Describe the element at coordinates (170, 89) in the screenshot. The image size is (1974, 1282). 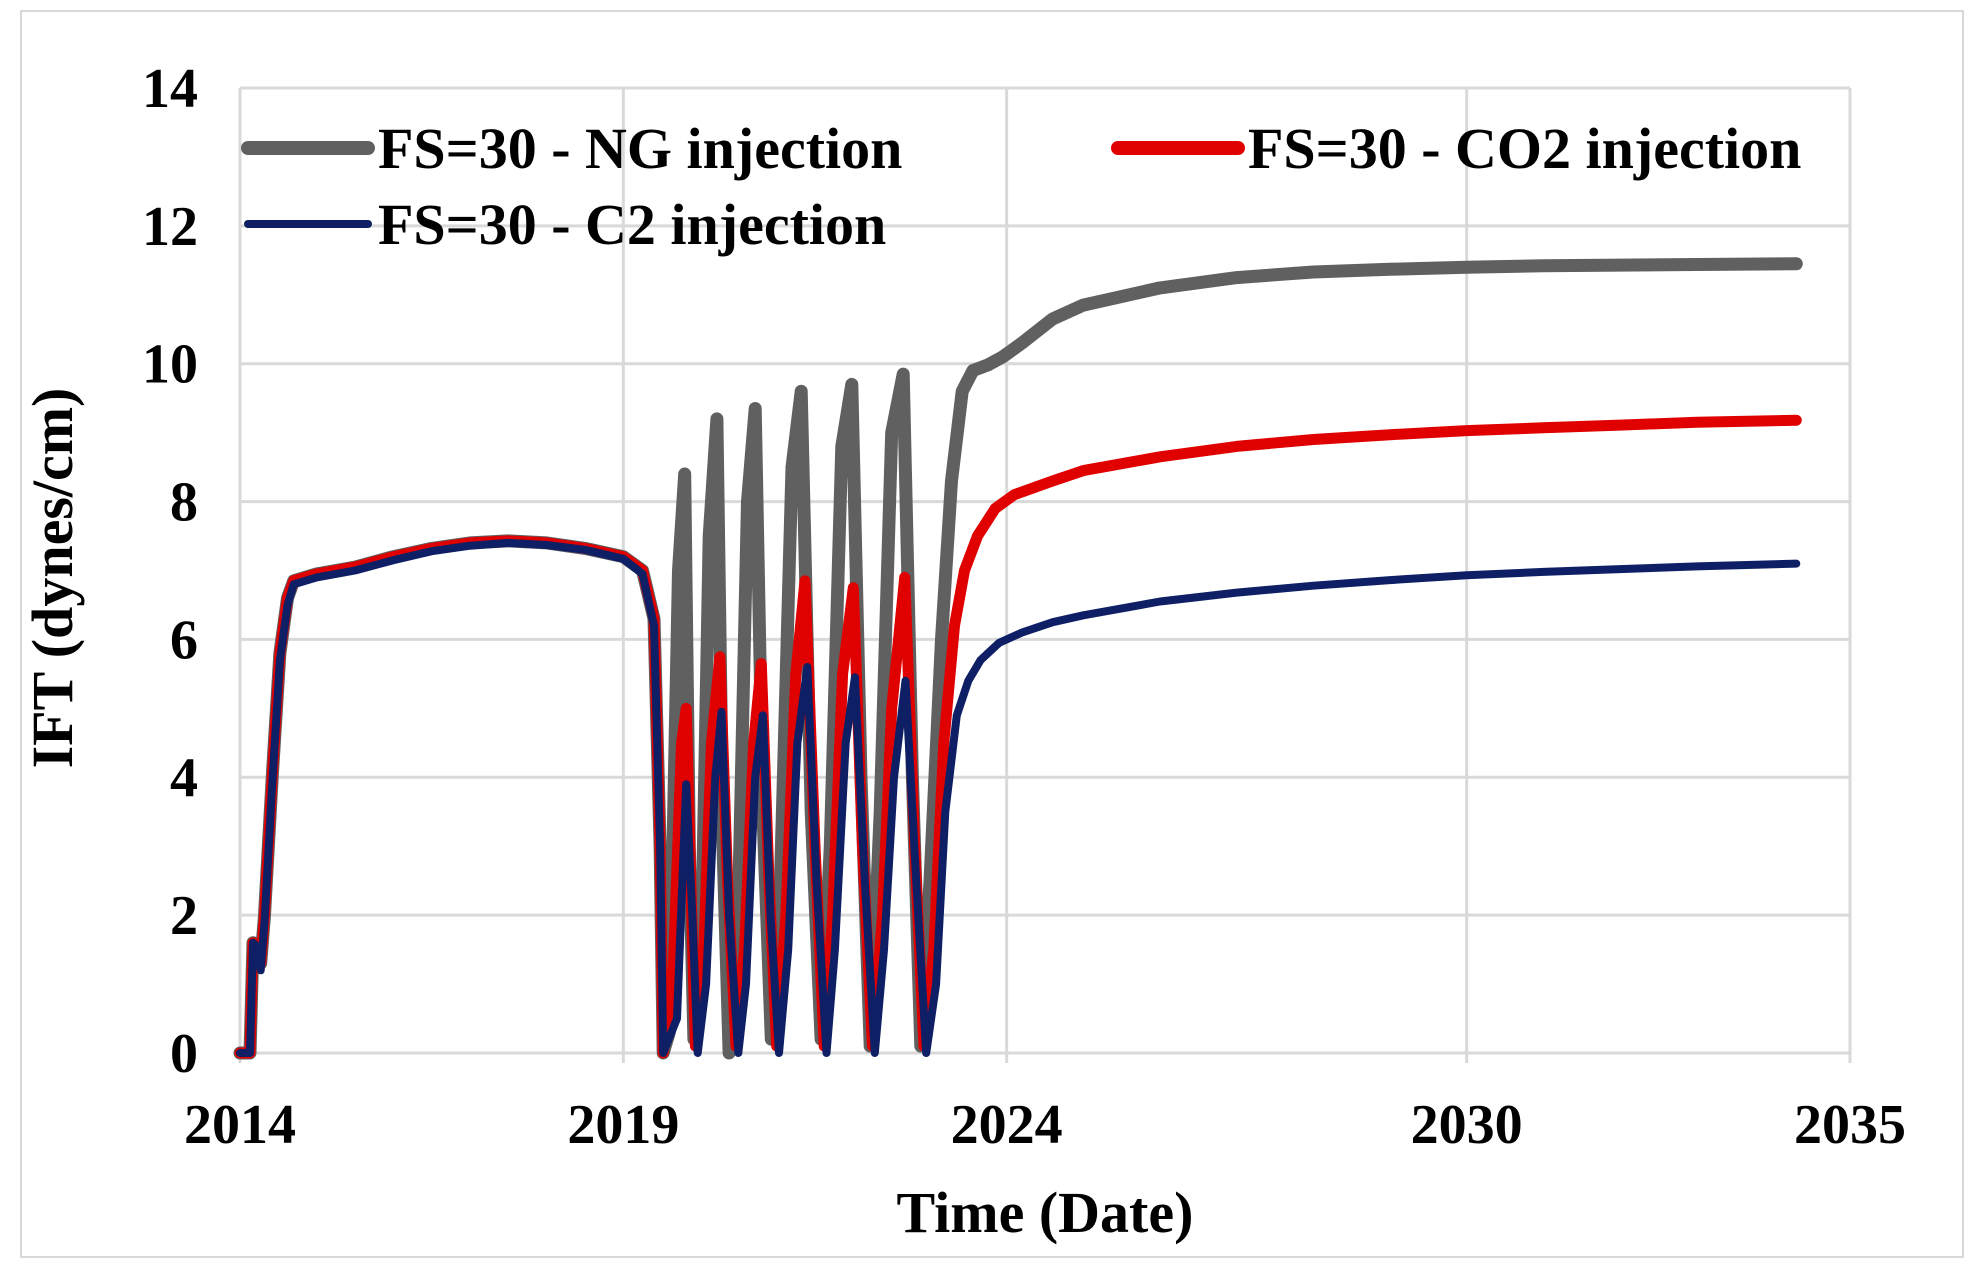
I see `y-tick-label: 14` at that location.